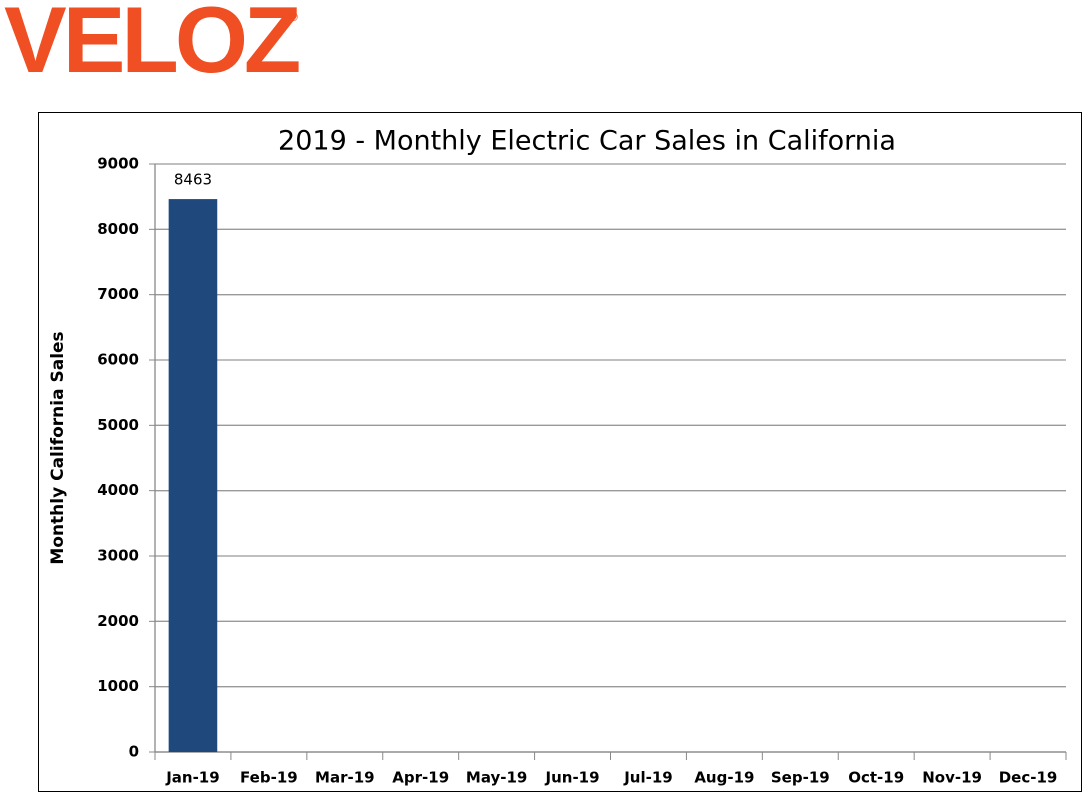 Image resolution: width=1088 pixels, height=796 pixels. What do you see at coordinates (293, 17) in the screenshot?
I see `logo-mark: ®` at bounding box center [293, 17].